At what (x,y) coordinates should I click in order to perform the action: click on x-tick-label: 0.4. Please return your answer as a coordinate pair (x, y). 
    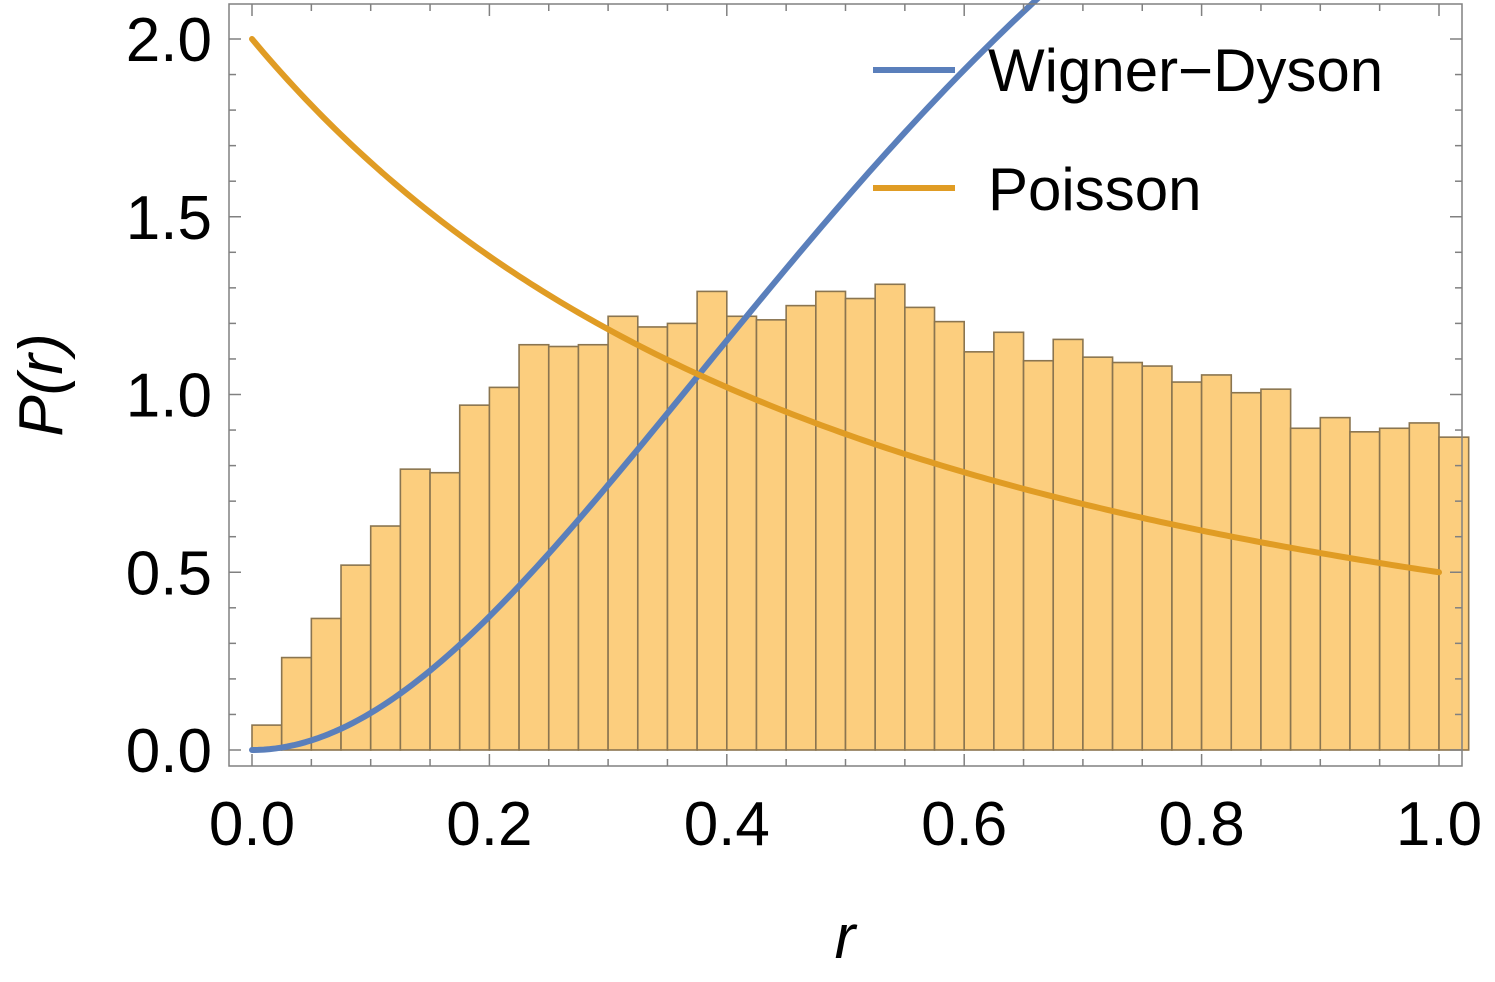
    Looking at the image, I should click on (727, 824).